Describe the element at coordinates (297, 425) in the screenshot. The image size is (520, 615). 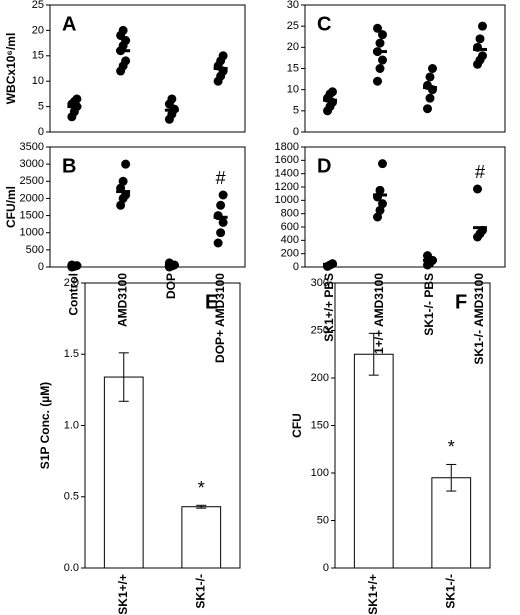
I see `y-axis-label: CFU` at that location.